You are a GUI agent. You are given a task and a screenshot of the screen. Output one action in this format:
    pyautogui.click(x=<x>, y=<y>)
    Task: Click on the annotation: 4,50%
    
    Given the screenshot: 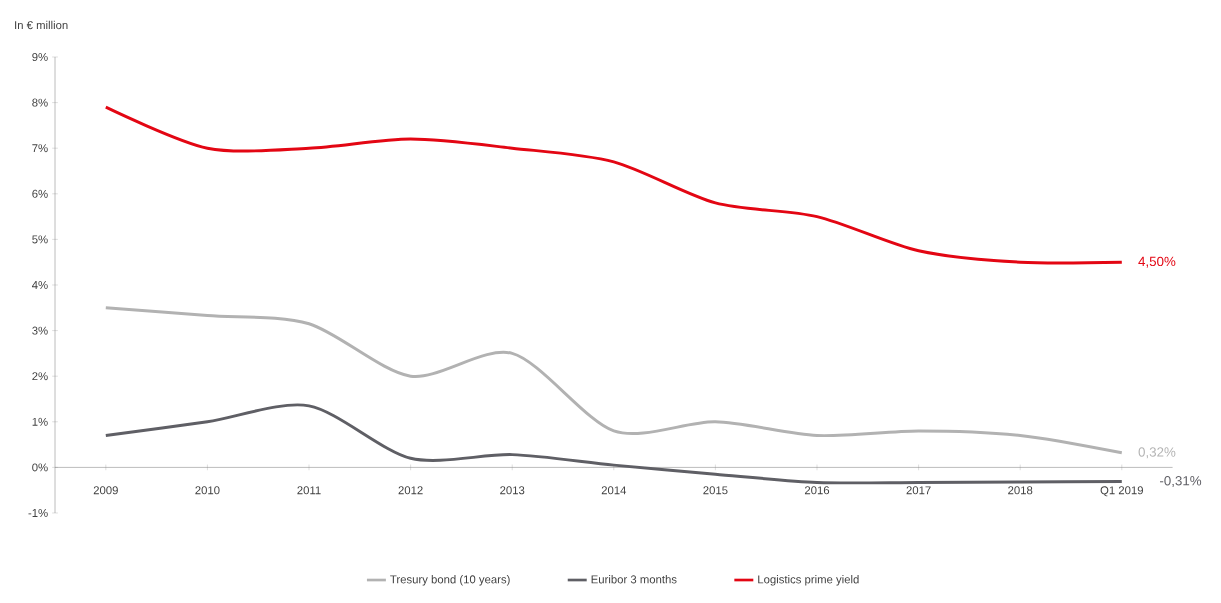 What is the action you would take?
    pyautogui.click(x=1157, y=262)
    